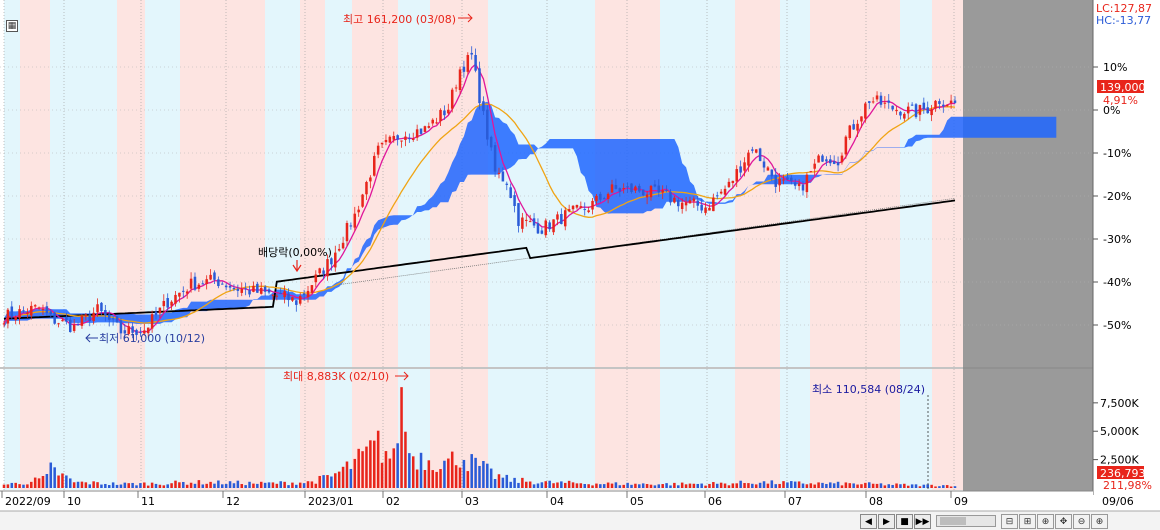 This screenshot has width=1160, height=530. I want to click on expand-icon: ⊕, so click(1099, 521).